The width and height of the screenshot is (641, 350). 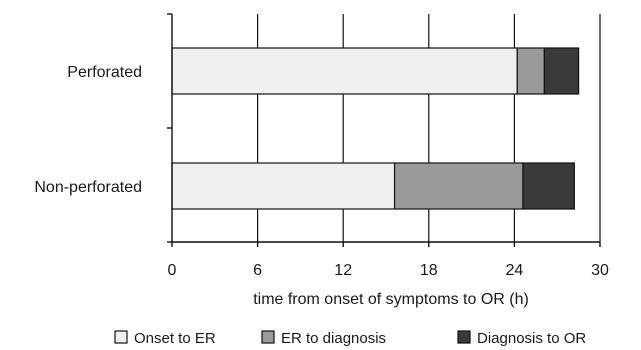 I want to click on category-label: Non-perforated, so click(x=88, y=187).